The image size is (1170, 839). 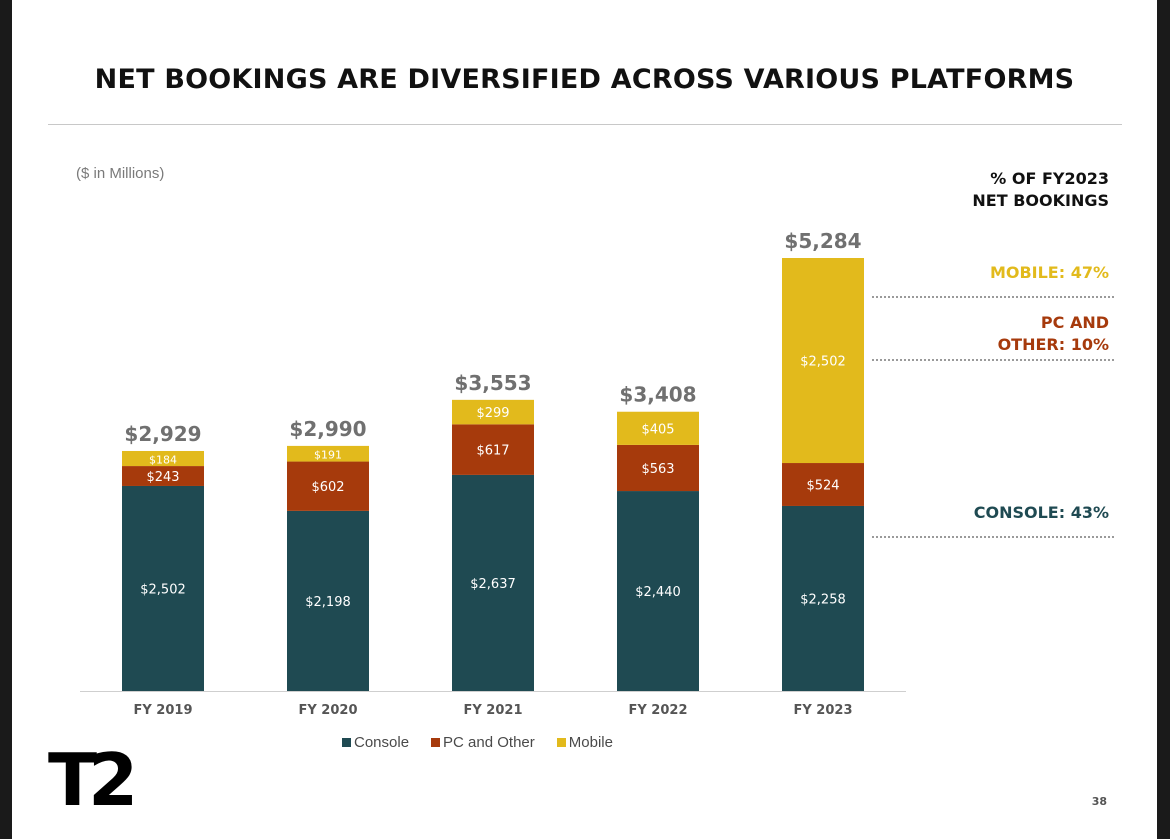 What do you see at coordinates (382, 742) in the screenshot?
I see `legend-label-console: Console` at bounding box center [382, 742].